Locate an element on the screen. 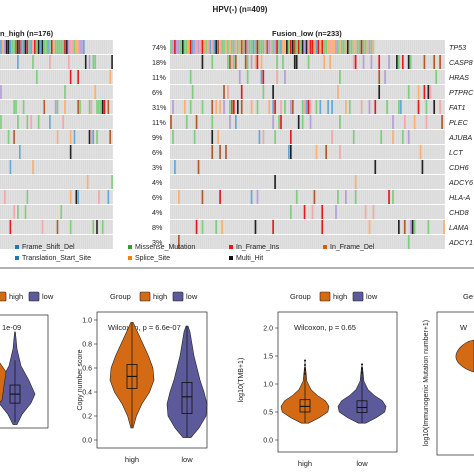 Image resolution: width=474 pixels, height=474 pixels. legend-label: Frame_Shift_Del is located at coordinates (48, 247).